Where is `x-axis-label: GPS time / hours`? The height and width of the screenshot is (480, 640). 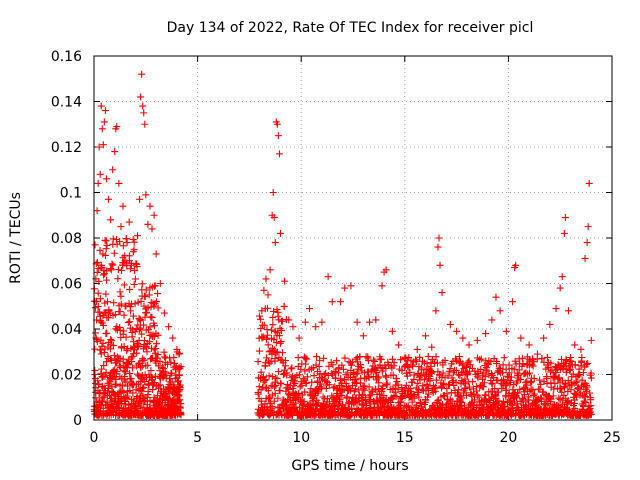 x-axis-label: GPS time / hours is located at coordinates (349, 466).